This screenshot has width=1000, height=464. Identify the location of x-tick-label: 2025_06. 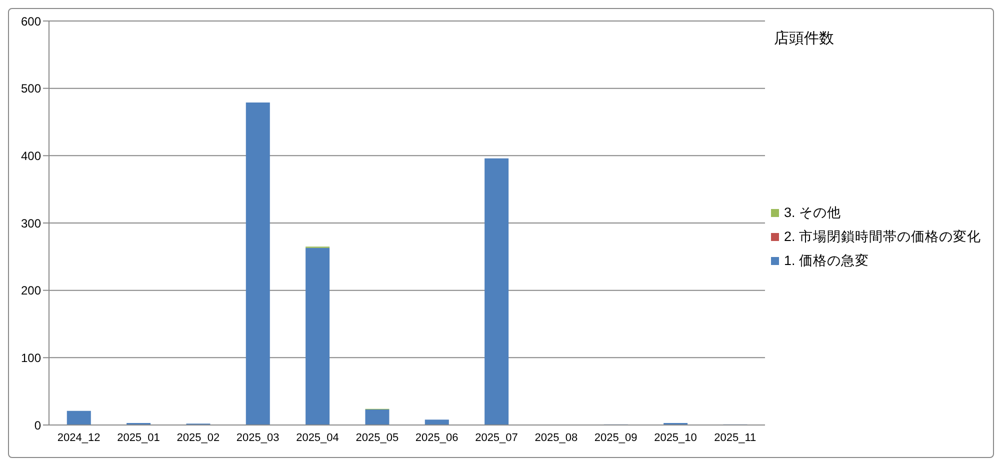
(436, 438).